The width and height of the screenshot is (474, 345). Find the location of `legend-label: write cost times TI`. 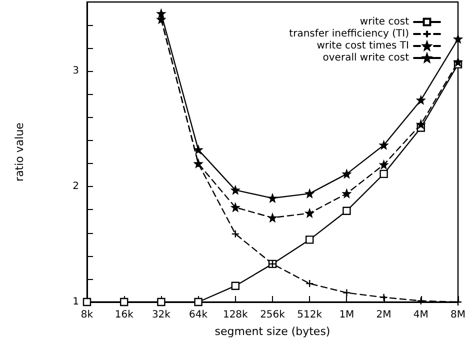

legend-label: write cost times TI is located at coordinates (362, 46).